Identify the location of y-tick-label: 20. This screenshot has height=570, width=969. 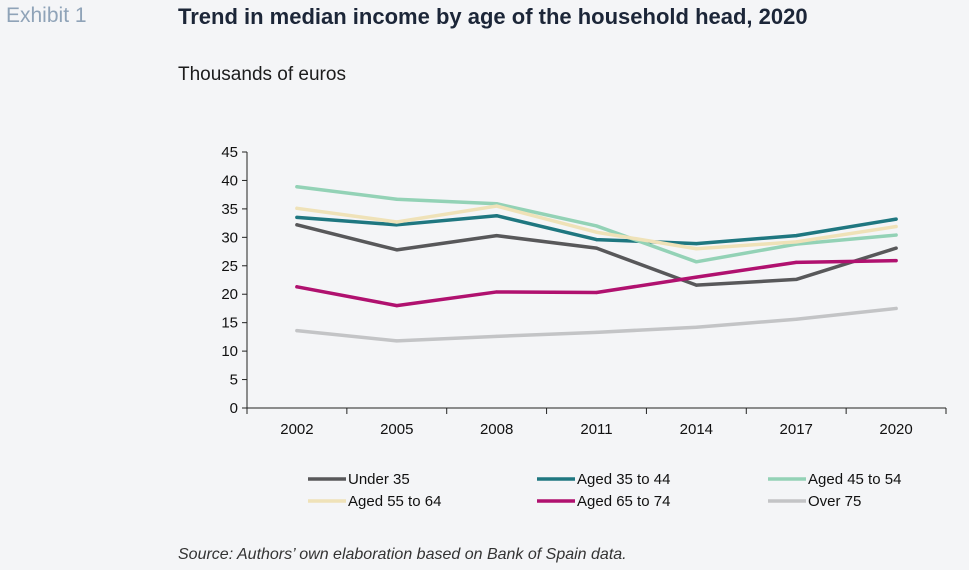
(229, 294).